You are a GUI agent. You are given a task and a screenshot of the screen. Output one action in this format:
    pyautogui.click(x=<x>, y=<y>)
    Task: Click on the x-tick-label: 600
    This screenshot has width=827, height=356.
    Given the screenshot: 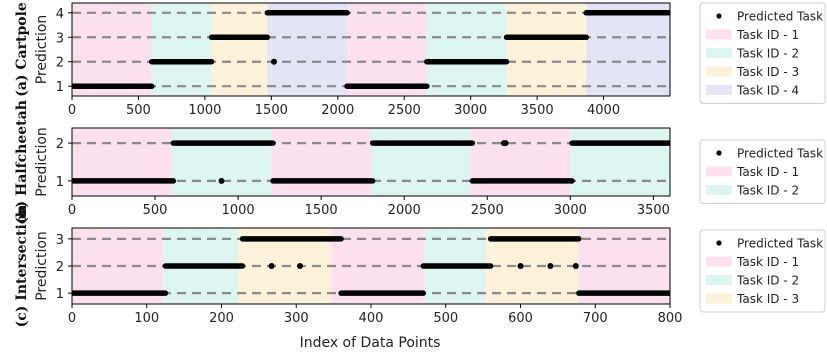 What is the action you would take?
    pyautogui.click(x=520, y=318)
    